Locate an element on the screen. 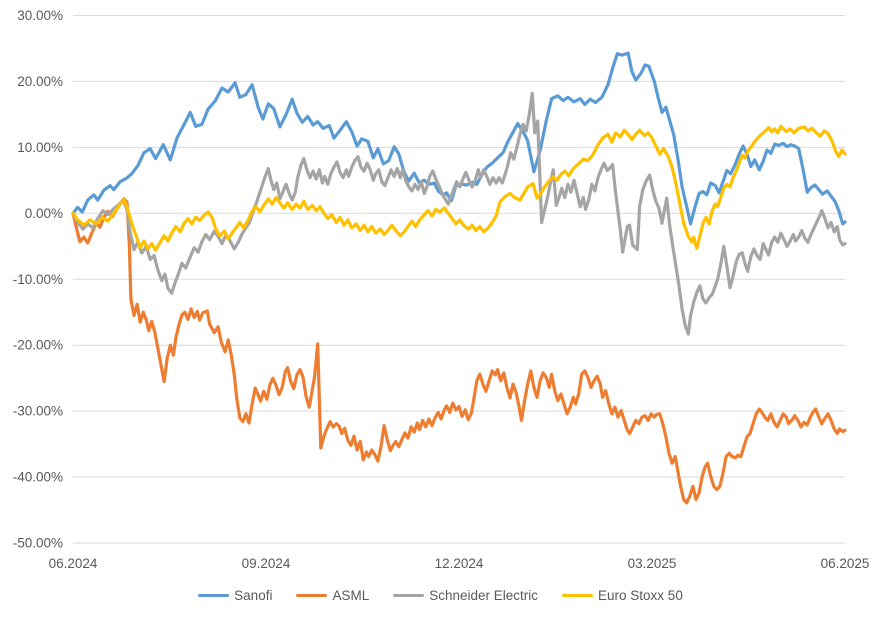 This screenshot has height=624, width=881. legend-item-sanofi: Sanofi is located at coordinates (235, 595).